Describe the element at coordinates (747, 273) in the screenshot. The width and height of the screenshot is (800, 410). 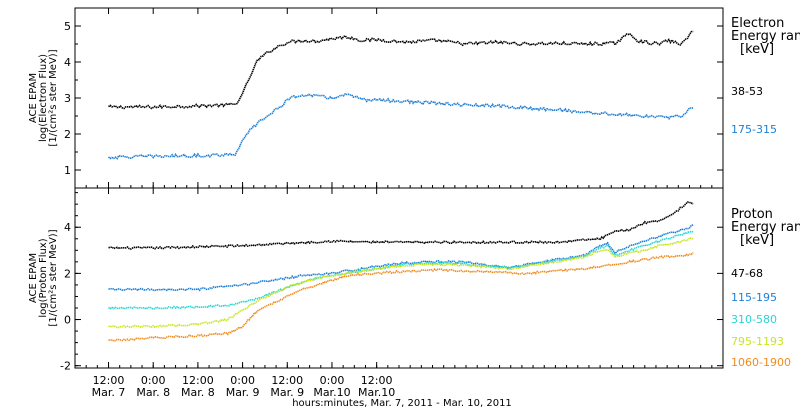
I see `proton-legend-entry: 47-68` at that location.